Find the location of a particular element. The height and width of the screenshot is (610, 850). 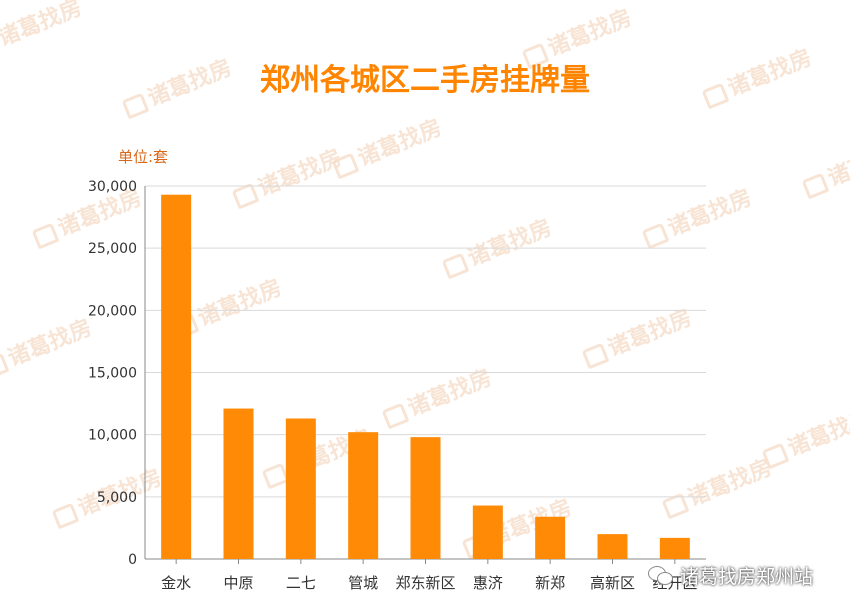

x-tick-label: 中原 is located at coordinates (238, 583).